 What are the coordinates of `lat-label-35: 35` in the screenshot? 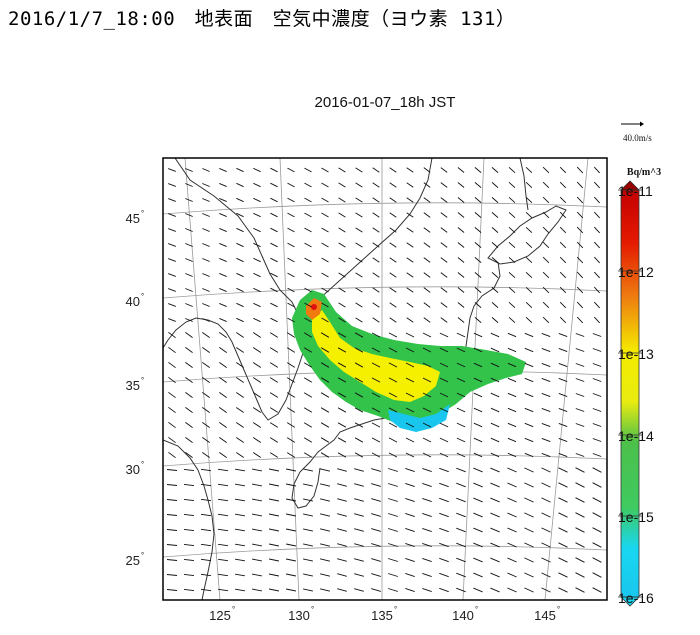 It's located at (133, 385).